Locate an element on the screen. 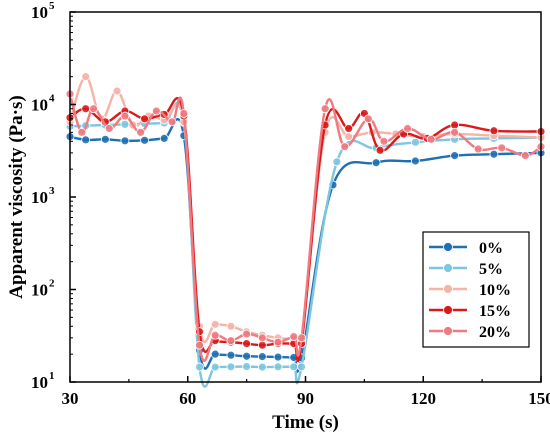 Image resolution: width=550 pixels, height=447 pixels. legend-label: 5% is located at coordinates (491, 269).